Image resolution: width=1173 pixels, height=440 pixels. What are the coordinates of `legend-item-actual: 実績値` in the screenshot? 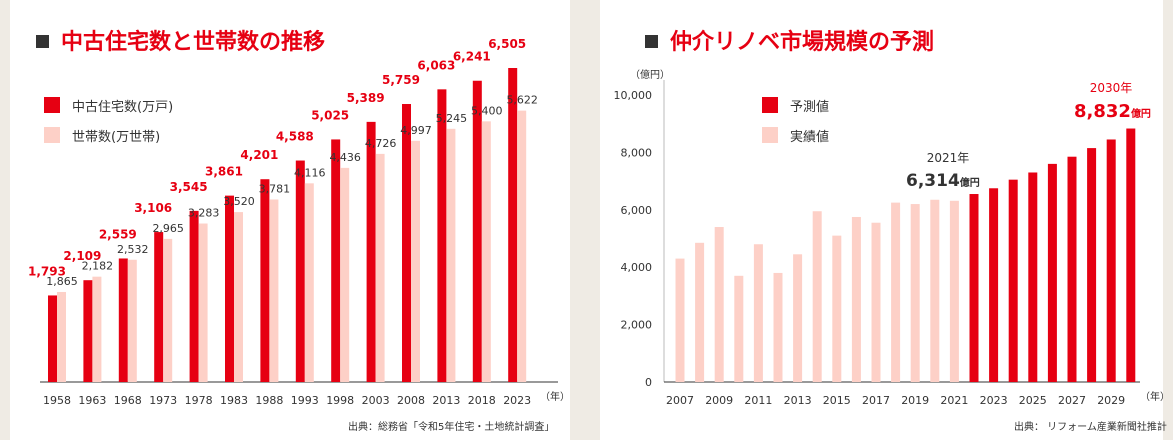 It's located at (796, 135).